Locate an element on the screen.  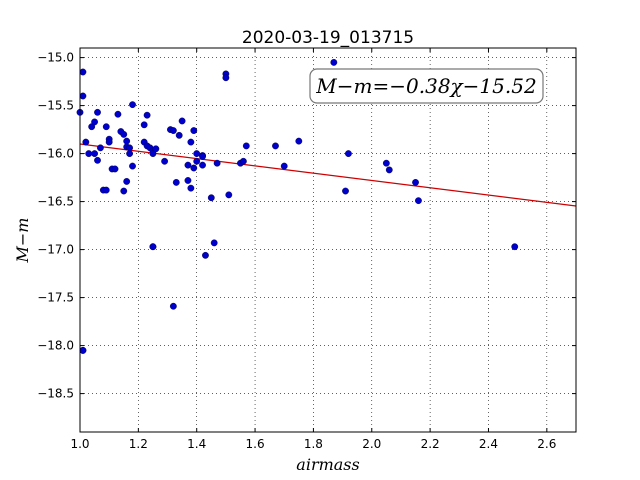
y-tick-label: −17.0 is located at coordinates (55, 250).